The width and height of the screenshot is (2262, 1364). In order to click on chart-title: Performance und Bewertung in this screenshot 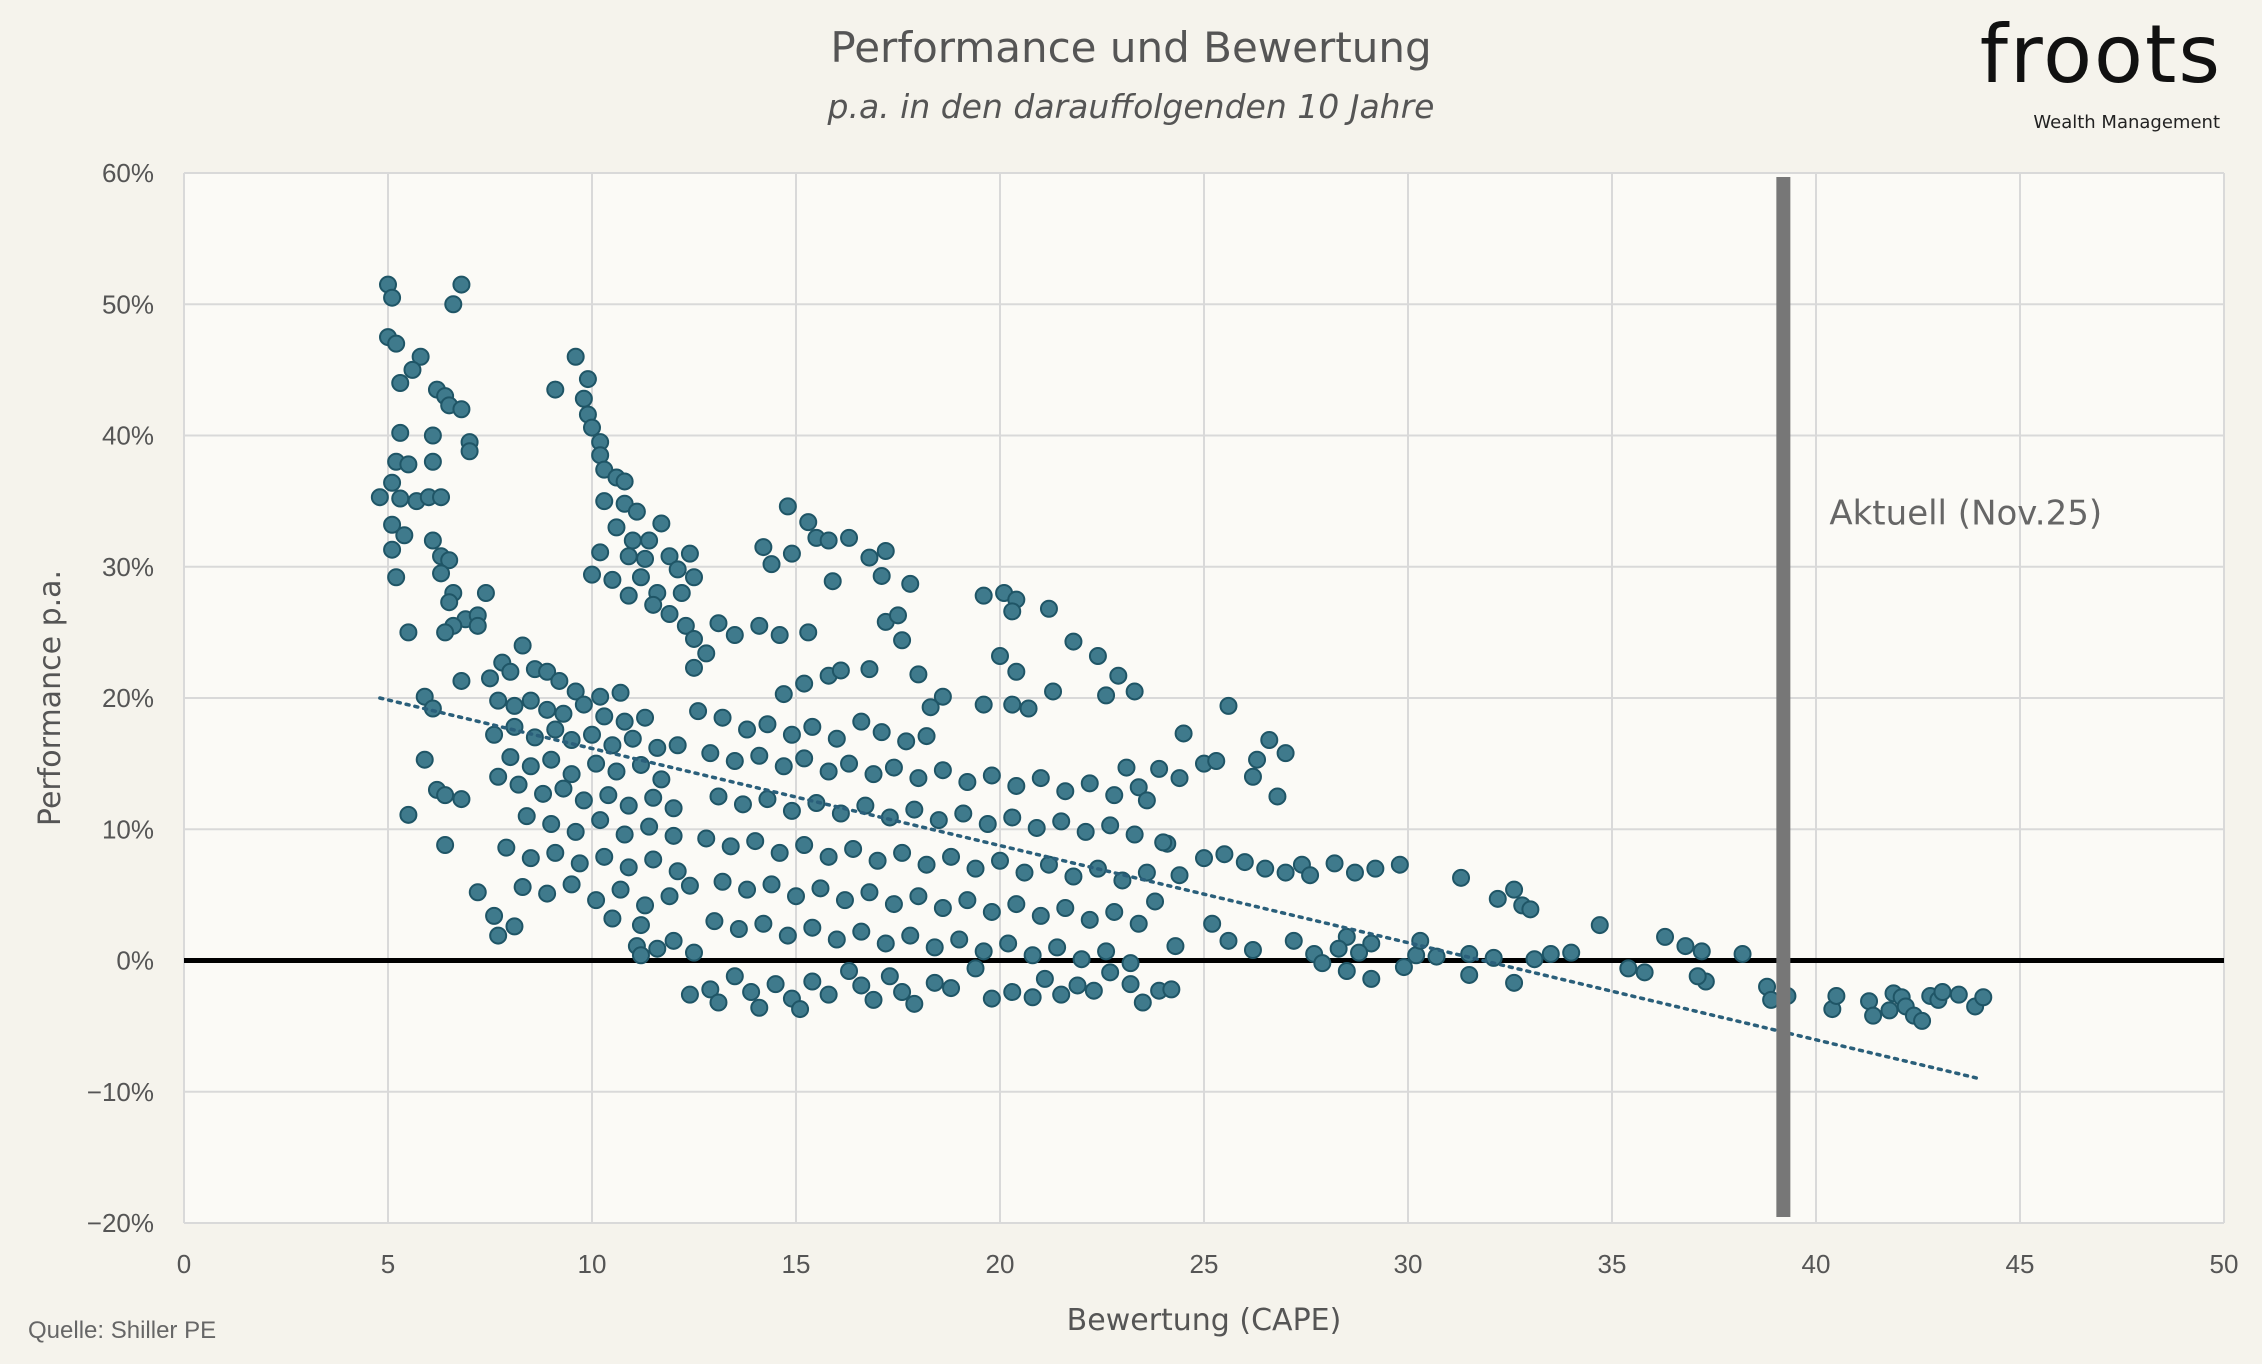, I will do `click(1130, 47)`.